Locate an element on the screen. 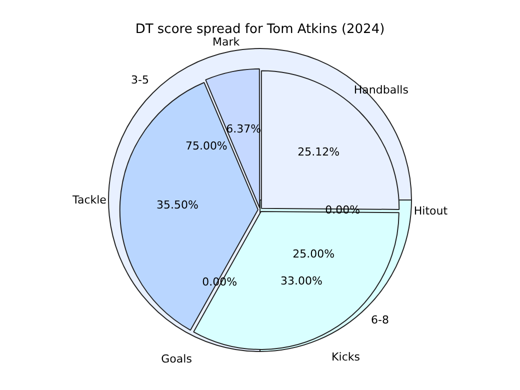 The height and width of the screenshot is (390, 520). chart-title: DT score spread for Tom Atkins (2024) is located at coordinates (260, 30).